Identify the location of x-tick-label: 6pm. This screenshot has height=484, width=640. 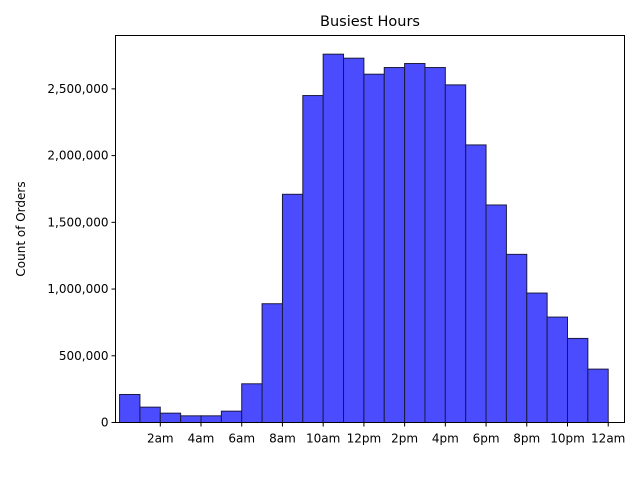
(486, 439).